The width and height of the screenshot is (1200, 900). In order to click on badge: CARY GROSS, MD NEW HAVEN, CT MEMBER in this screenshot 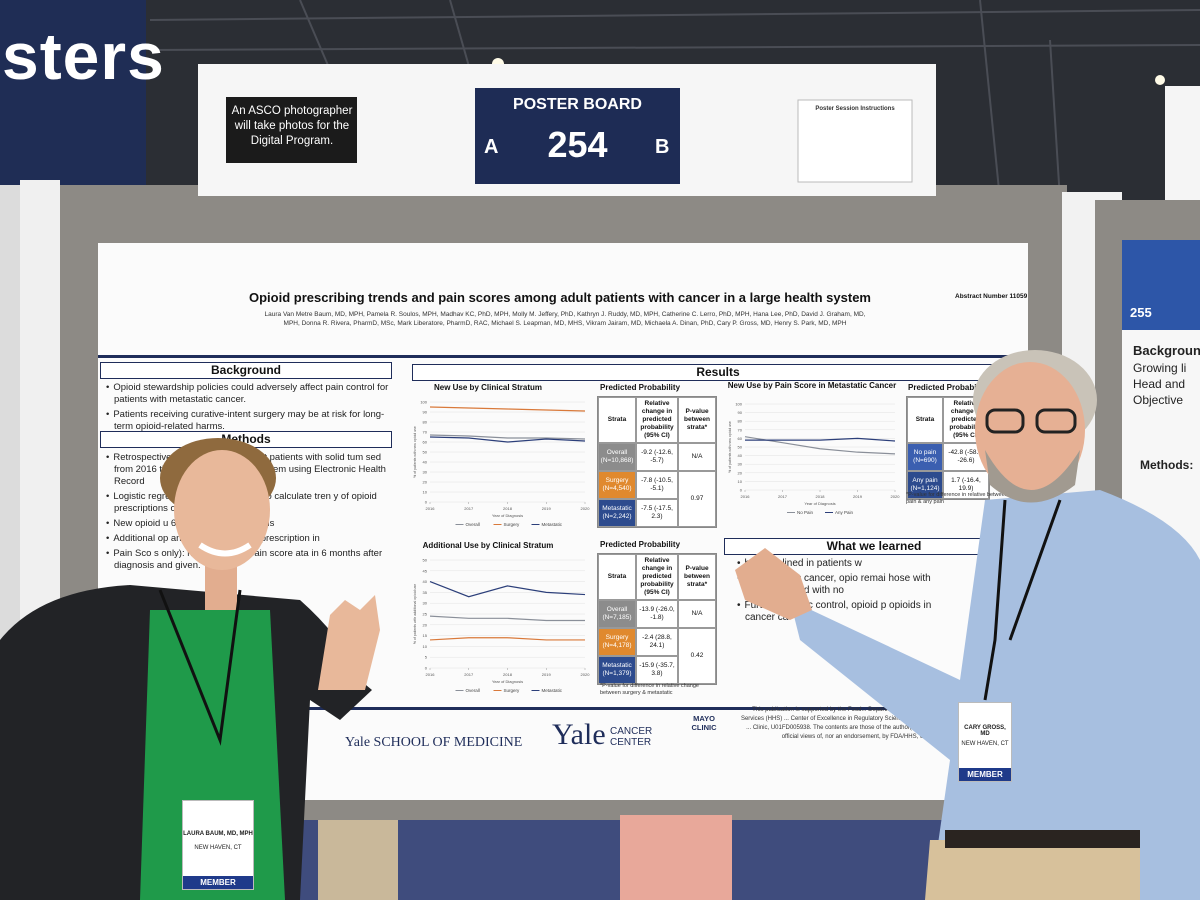, I will do `click(985, 742)`.